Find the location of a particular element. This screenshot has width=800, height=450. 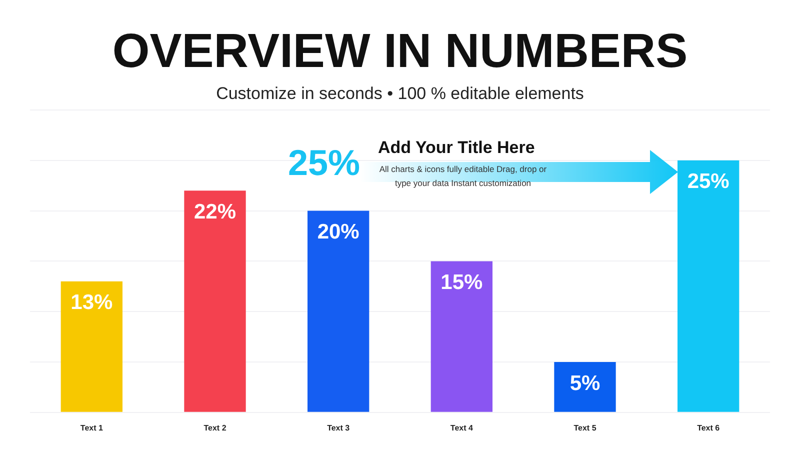

annotation: All charts & icons fully editable Drag, drop or type your data Instant customization is located at coordinates (463, 176).